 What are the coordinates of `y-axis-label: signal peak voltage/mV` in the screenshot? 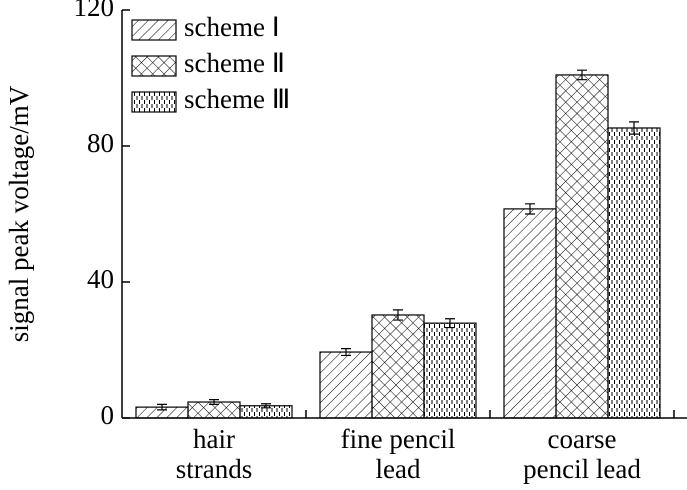 It's located at (19, 213).